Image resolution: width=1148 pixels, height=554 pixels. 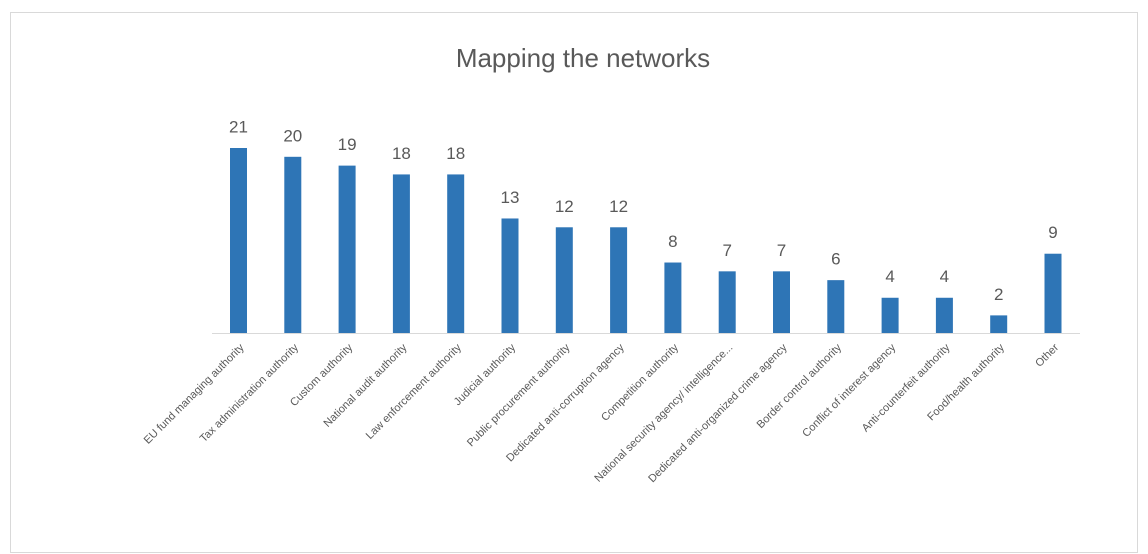 What do you see at coordinates (347, 144) in the screenshot?
I see `data-label: 19` at bounding box center [347, 144].